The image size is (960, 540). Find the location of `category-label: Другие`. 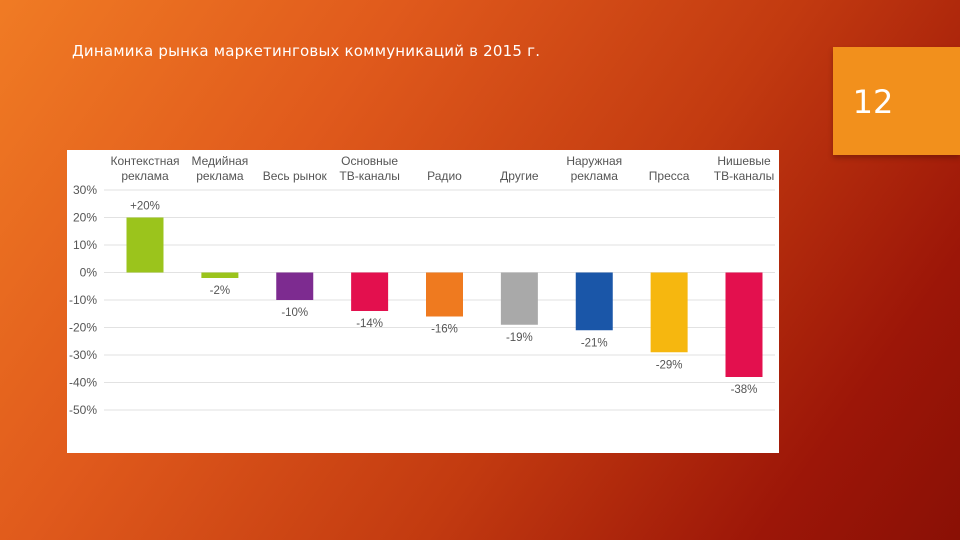

category-label: Другие is located at coordinates (519, 176).